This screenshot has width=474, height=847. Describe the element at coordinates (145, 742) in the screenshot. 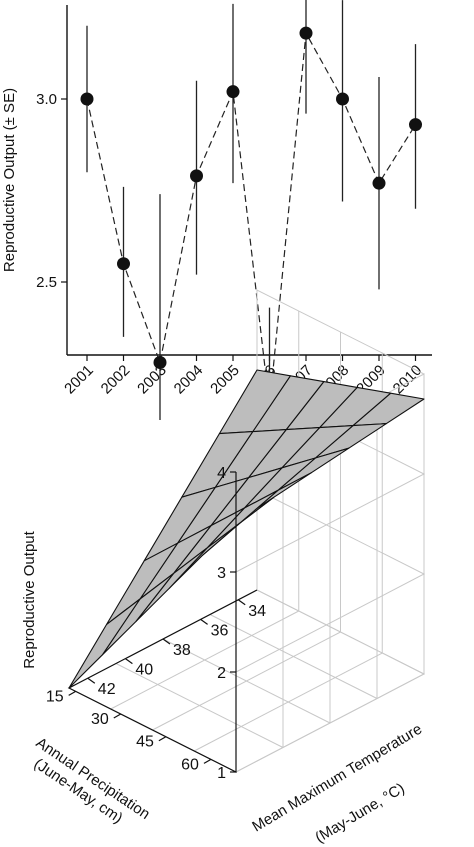

I see `precip-tick-label: 45` at that location.